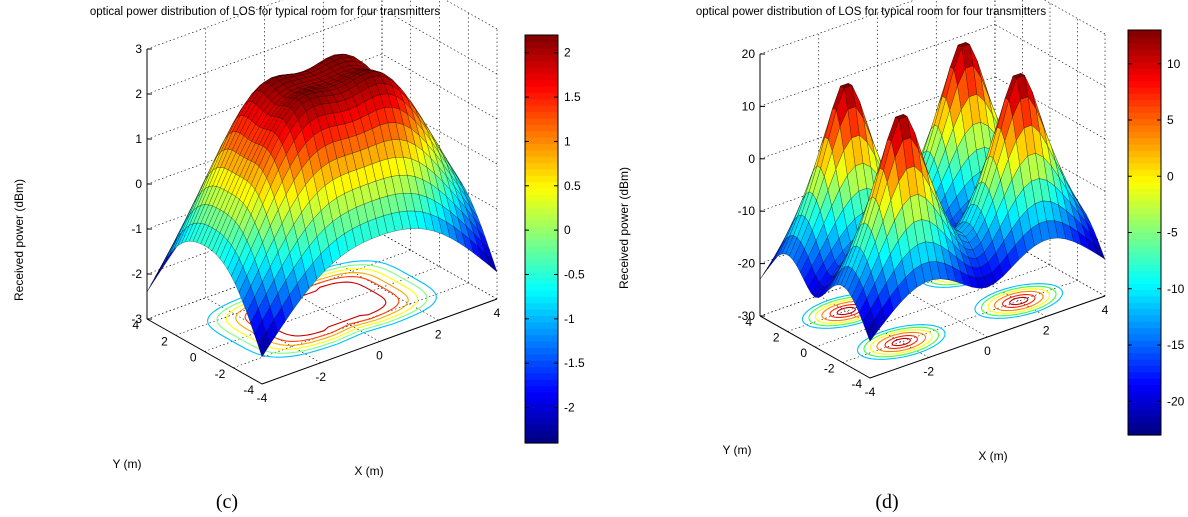 This screenshot has width=1188, height=517. Describe the element at coordinates (138, 49) in the screenshot. I see `z-tick-label: 3` at that location.